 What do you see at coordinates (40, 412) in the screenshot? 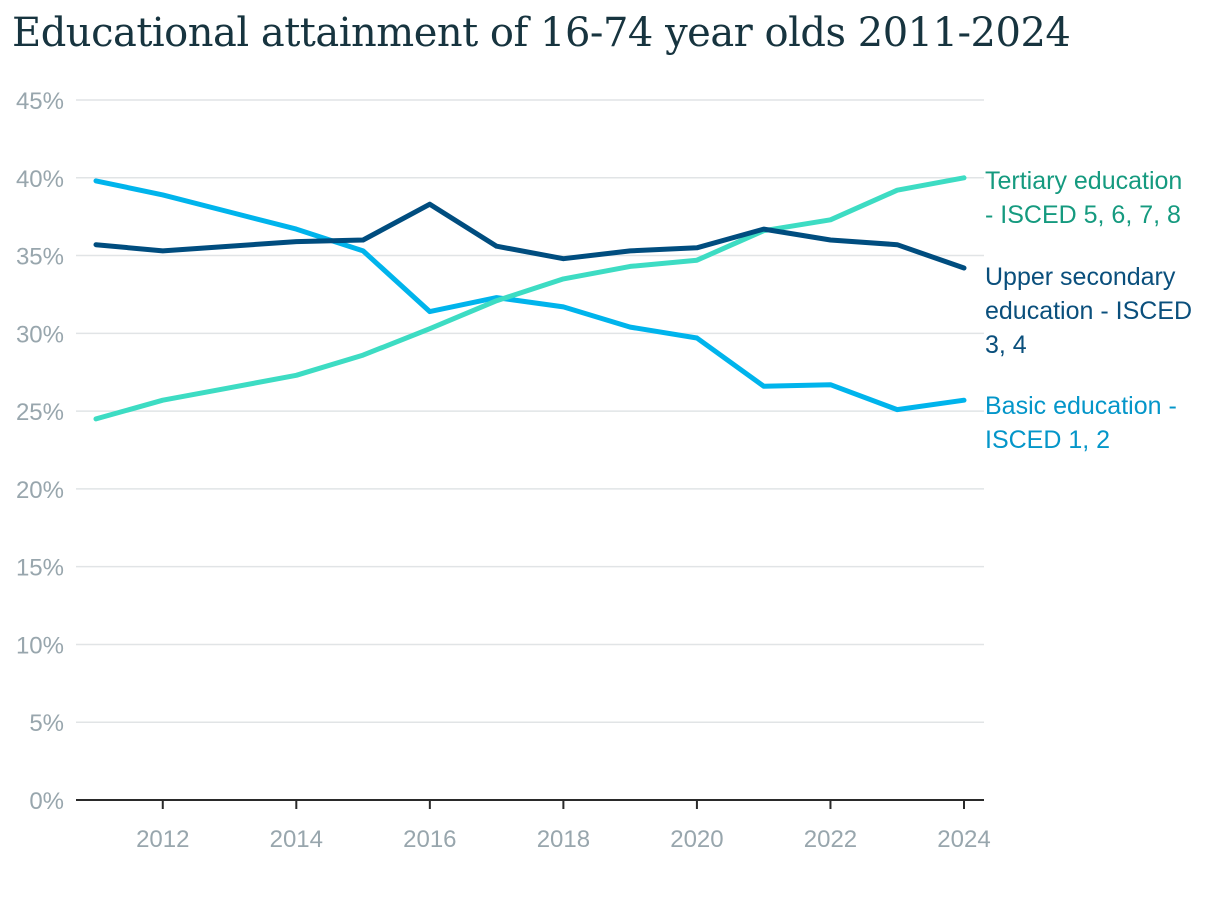
I see `y-tick-label: 25%` at bounding box center [40, 412].